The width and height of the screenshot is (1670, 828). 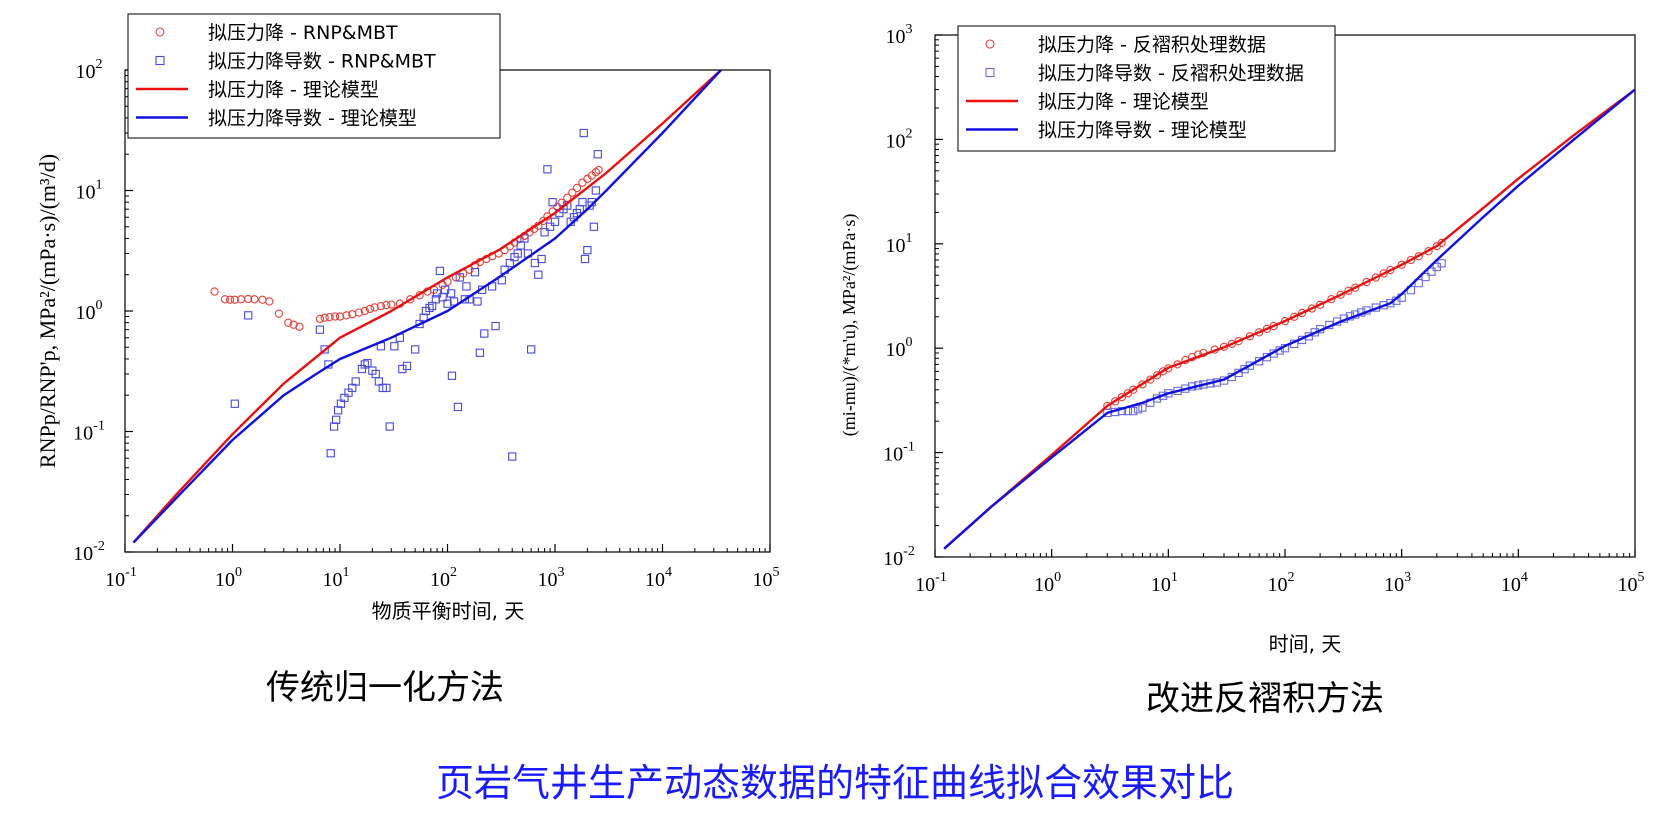 I want to click on chart-left-caption: 传统归一化方法, so click(x=385, y=688).